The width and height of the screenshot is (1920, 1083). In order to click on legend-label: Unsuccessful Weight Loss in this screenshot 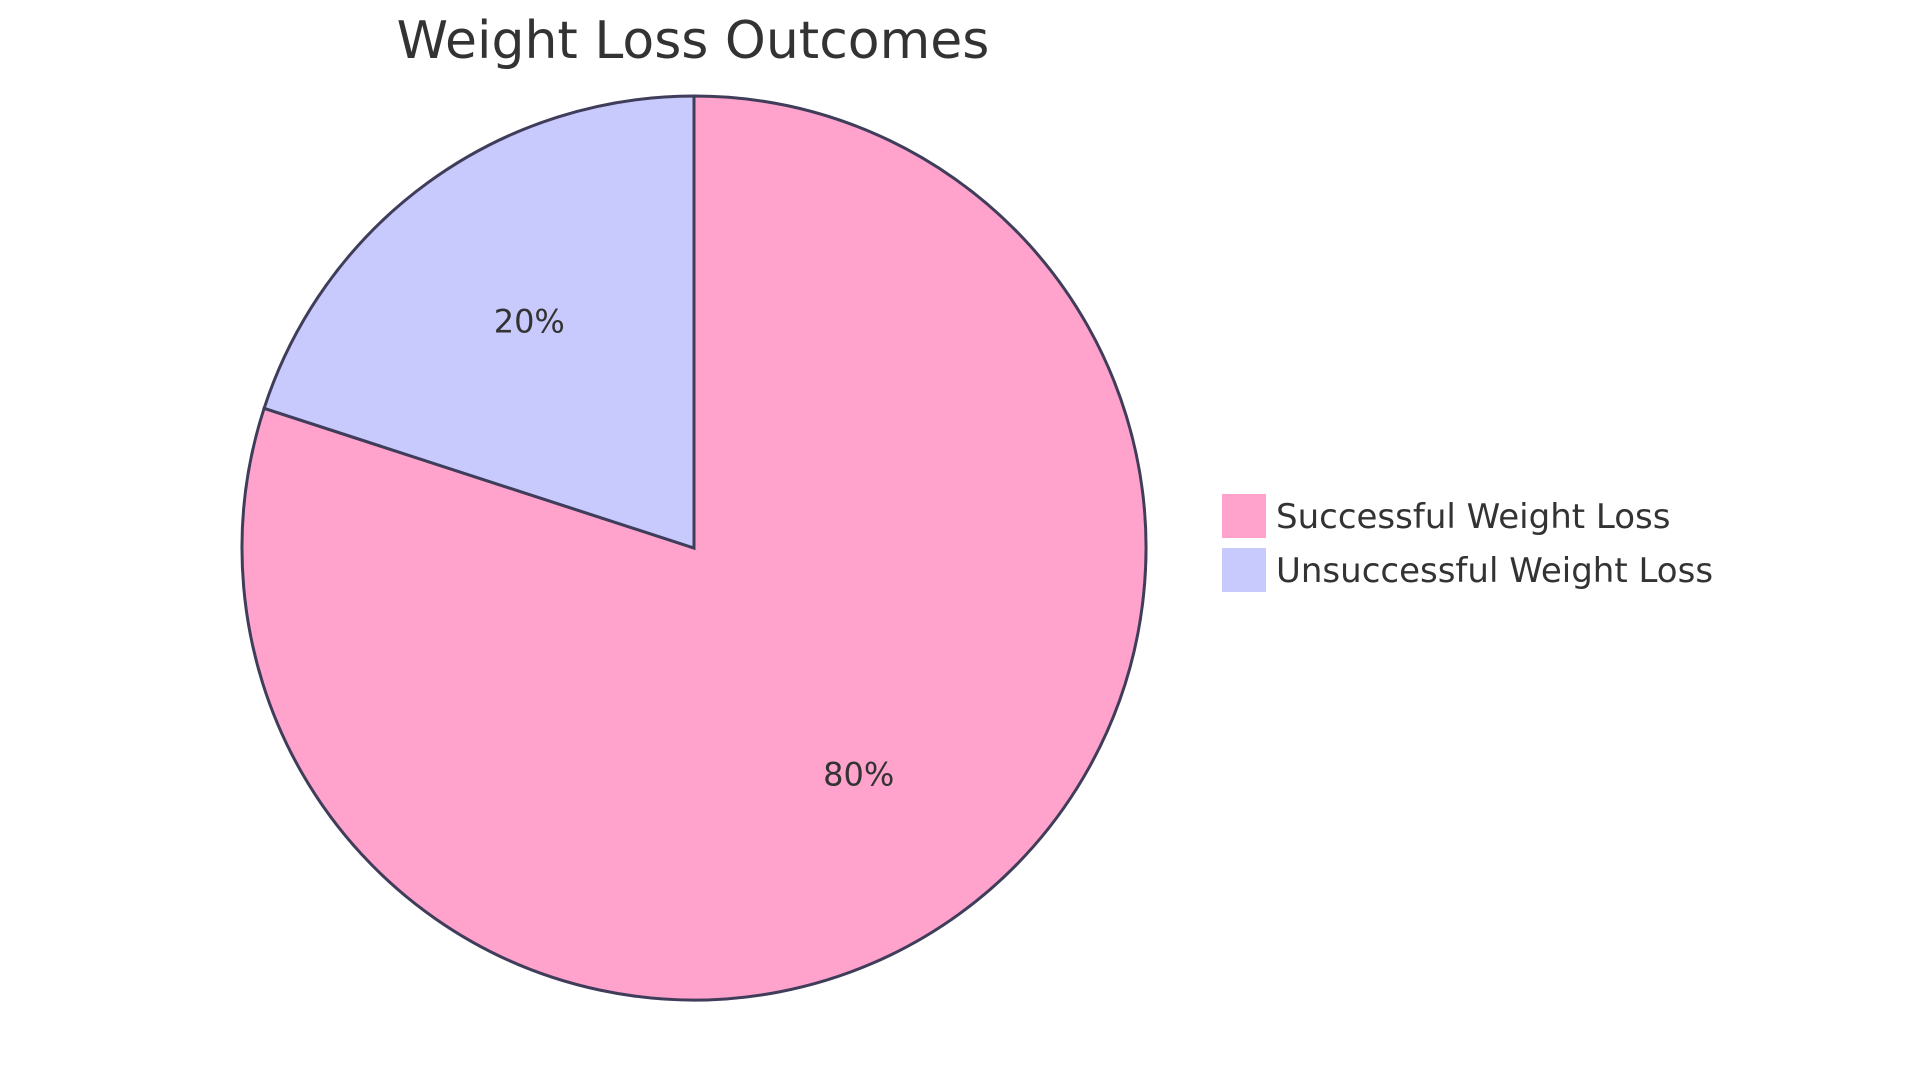, I will do `click(1494, 571)`.